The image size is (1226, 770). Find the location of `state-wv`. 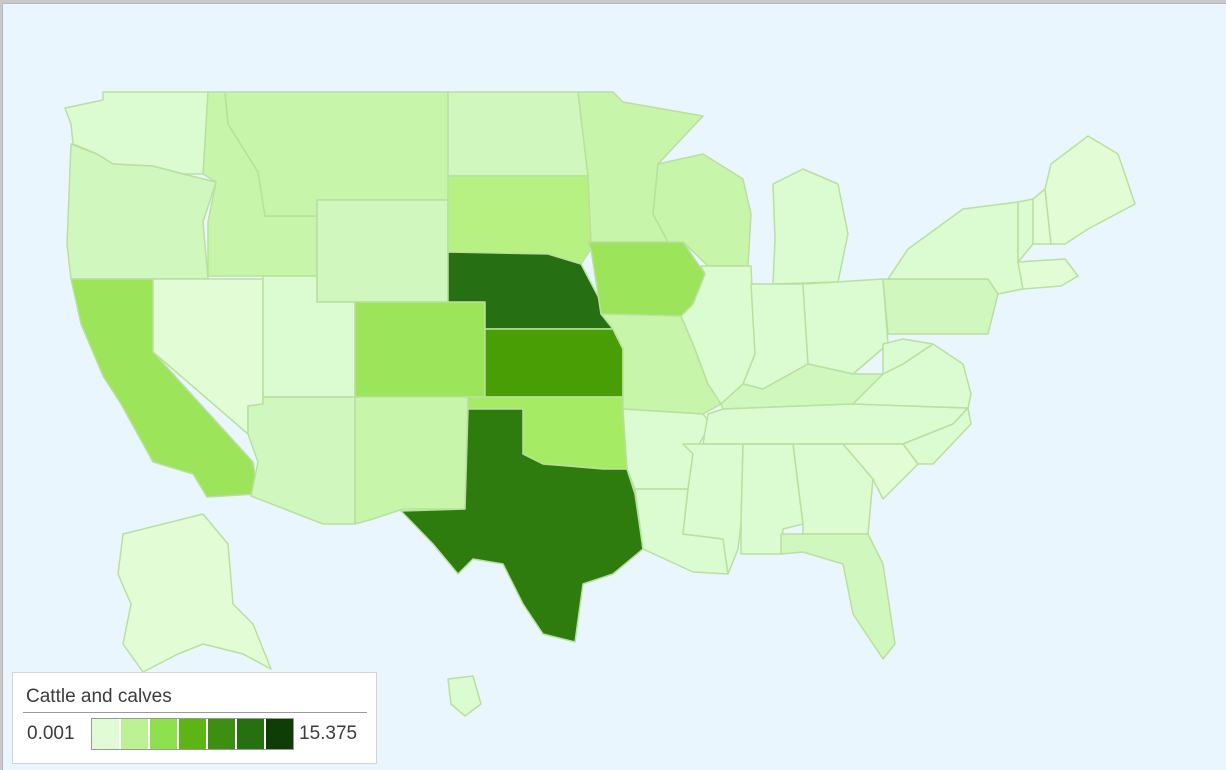

state-wv is located at coordinates (908, 356).